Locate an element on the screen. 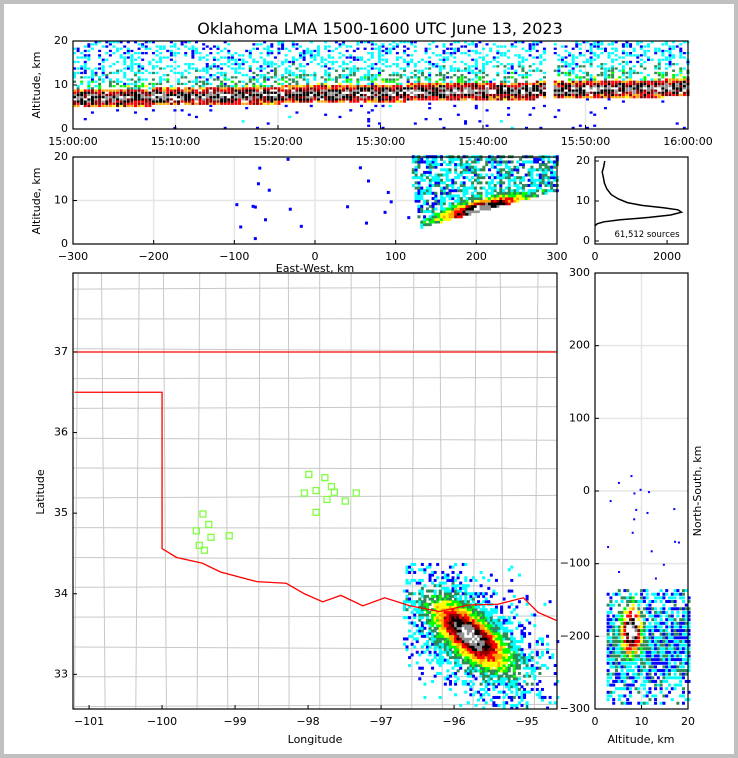 This screenshot has height=758, width=738. y-tick-label: 10 is located at coordinates (61, 84).